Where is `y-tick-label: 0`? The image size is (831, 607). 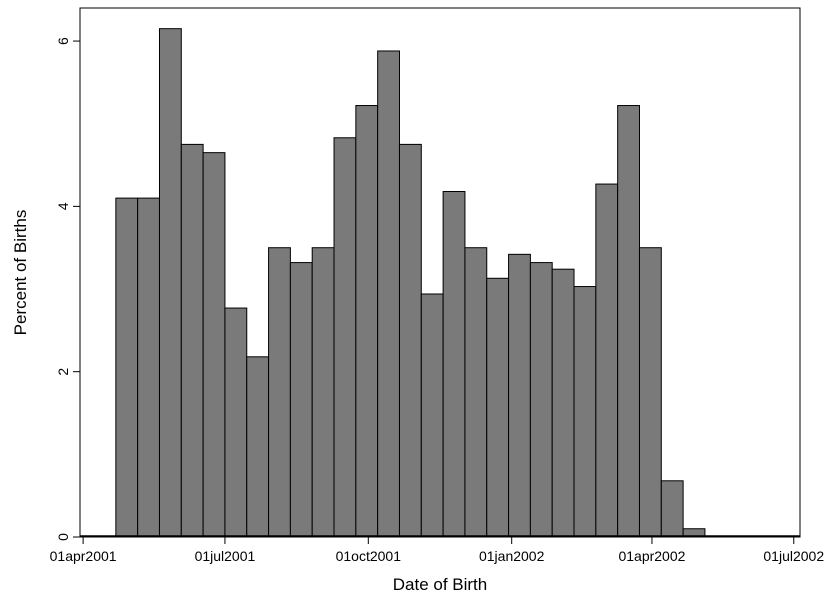
y-tick-label: 0 is located at coordinates (63, 537).